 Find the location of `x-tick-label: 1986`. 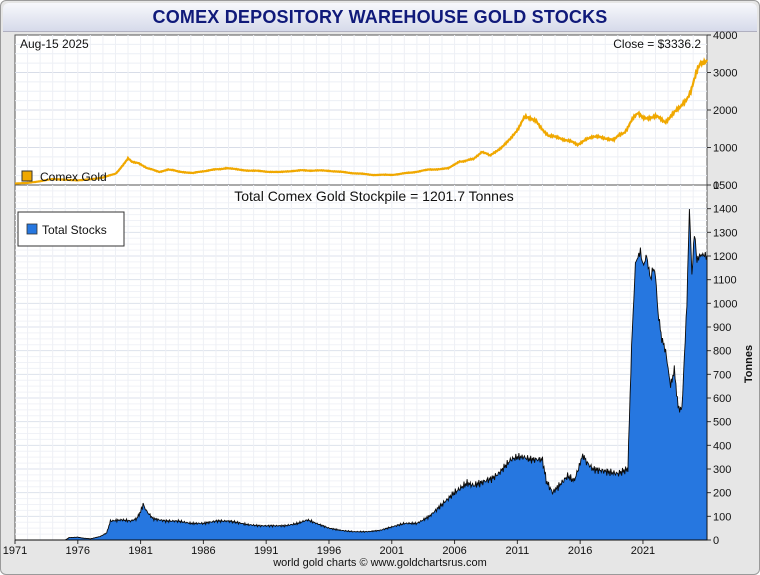

x-tick-label: 1986 is located at coordinates (203, 551).